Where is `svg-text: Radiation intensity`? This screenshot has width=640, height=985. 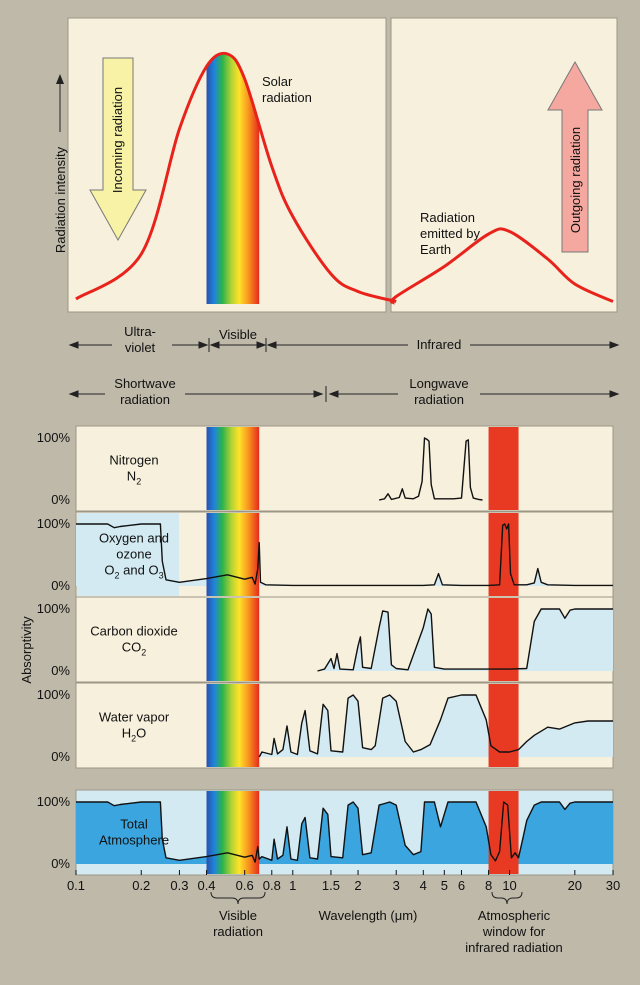 svg-text: Radiation intensity is located at coordinates (60, 199).